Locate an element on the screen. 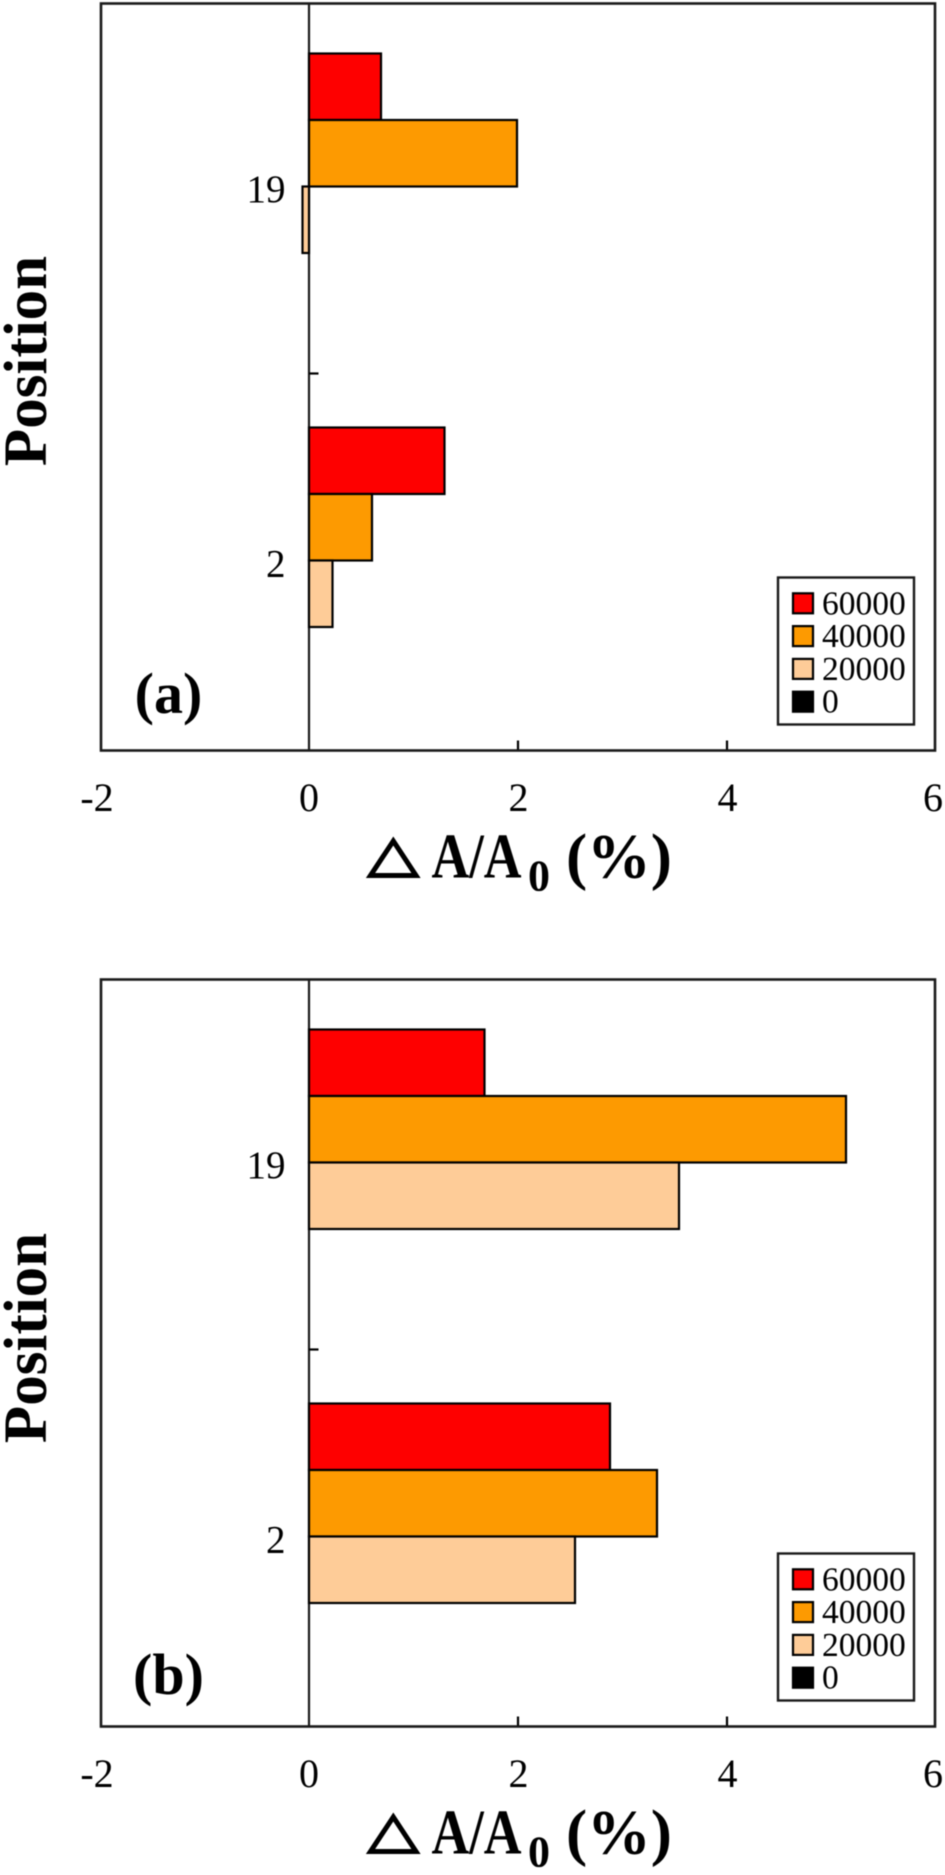 This screenshot has height=1875, width=945. svg-text: (b) is located at coordinates (168, 1674).